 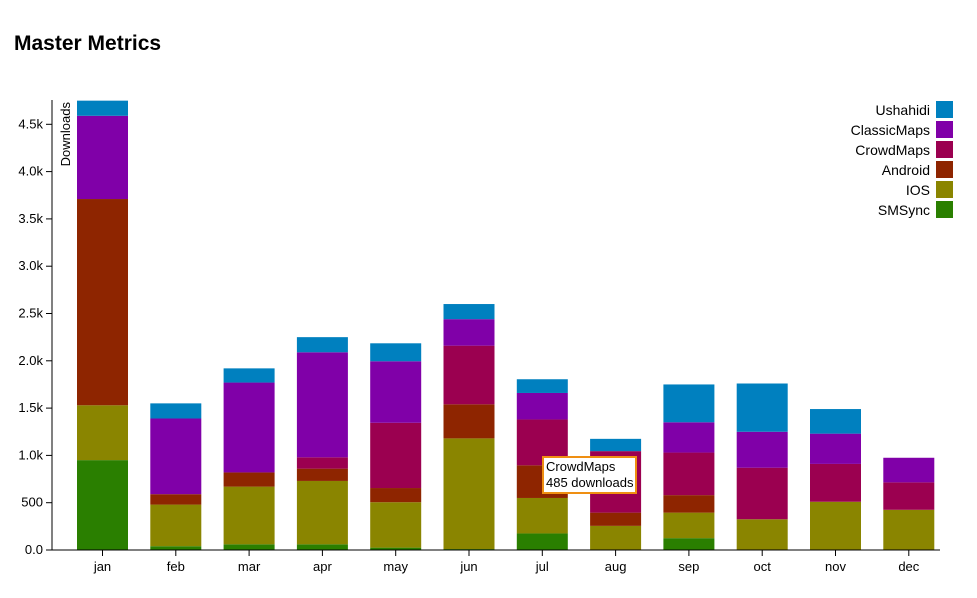 I want to click on bar-dec-classicmaps, so click(x=909, y=470).